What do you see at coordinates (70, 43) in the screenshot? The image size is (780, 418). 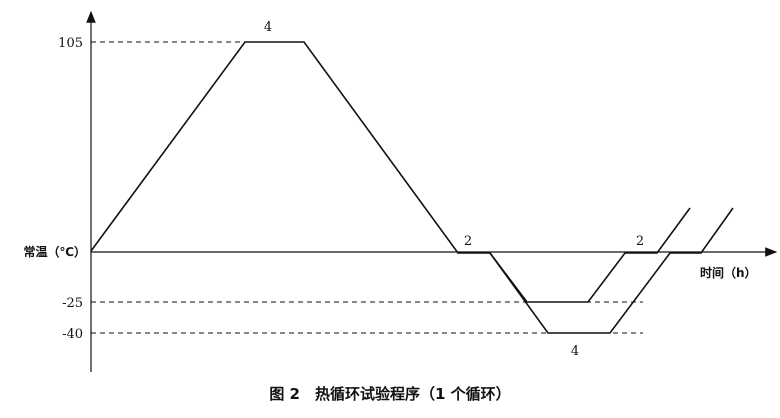 I see `tick-105: 105` at bounding box center [70, 43].